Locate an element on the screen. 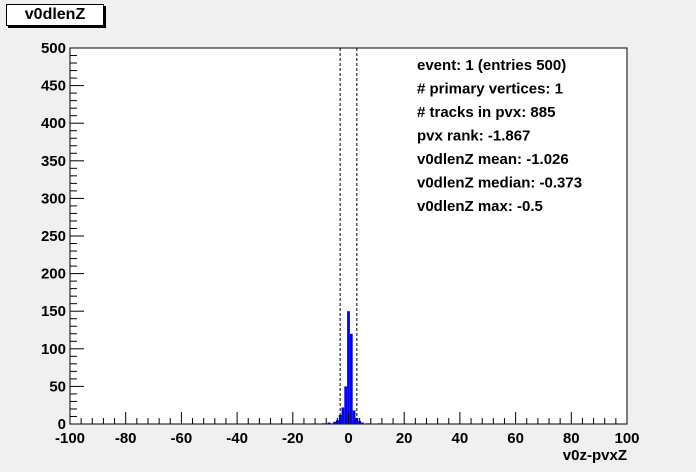 This screenshot has height=472, width=696. stats-line: v0dlenZ max: -0.5 is located at coordinates (480, 206).